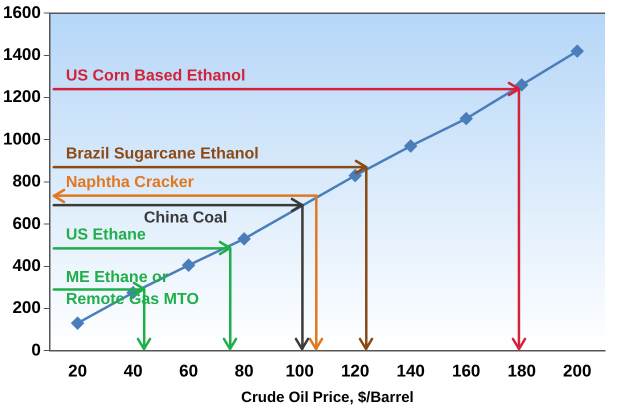 This screenshot has width=619, height=411. What do you see at coordinates (244, 370) in the screenshot?
I see `x-tick-label: 80` at bounding box center [244, 370].